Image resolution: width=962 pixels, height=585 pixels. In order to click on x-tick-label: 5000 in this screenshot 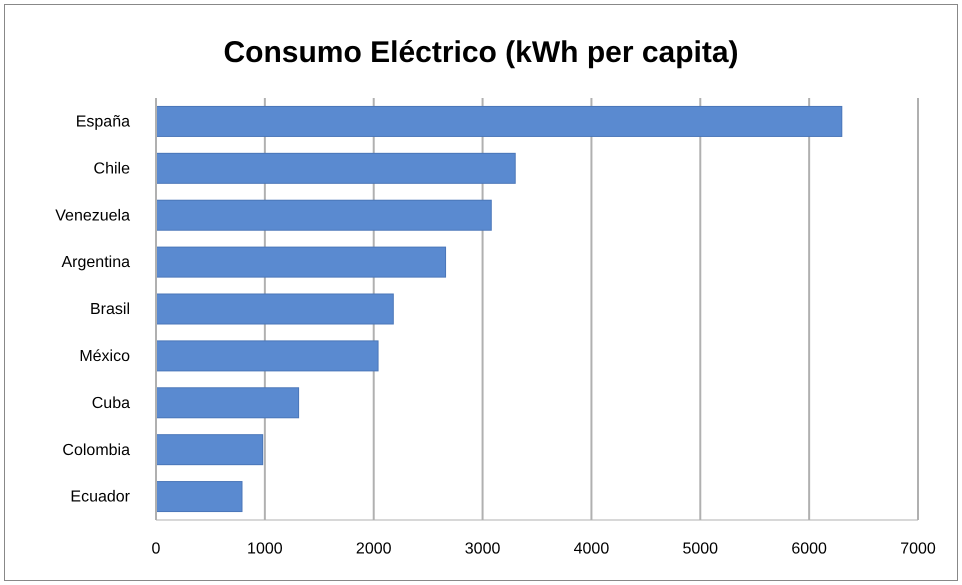, I will do `click(700, 549)`.